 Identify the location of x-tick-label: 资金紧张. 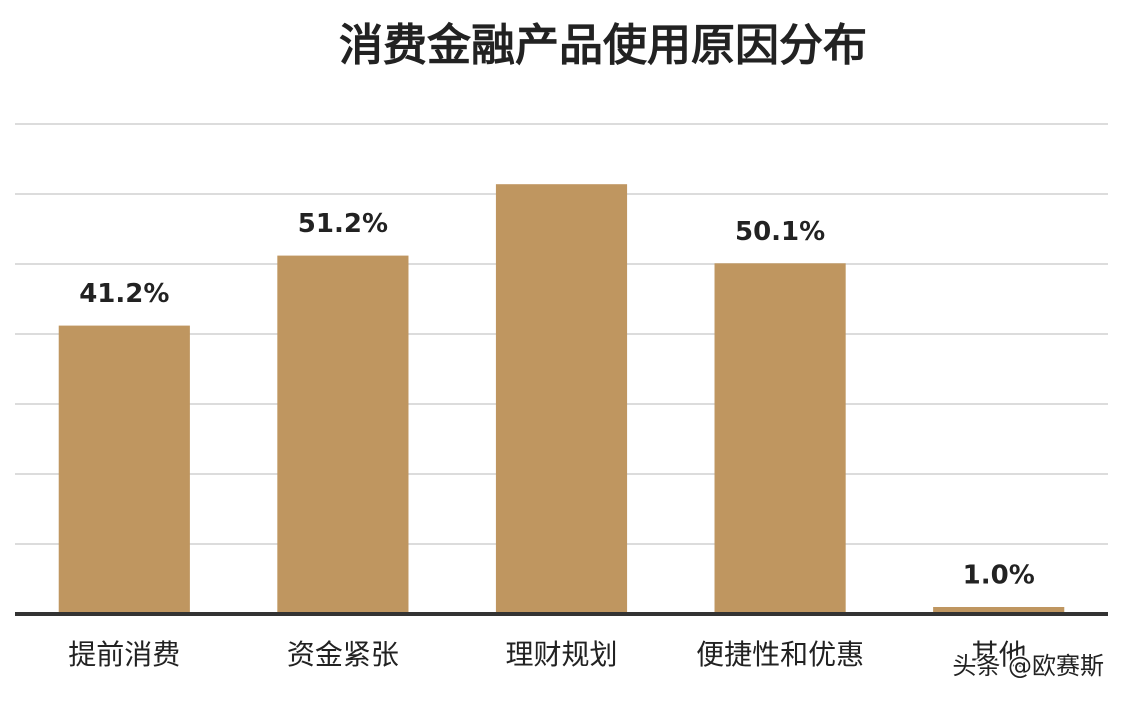
(343, 654).